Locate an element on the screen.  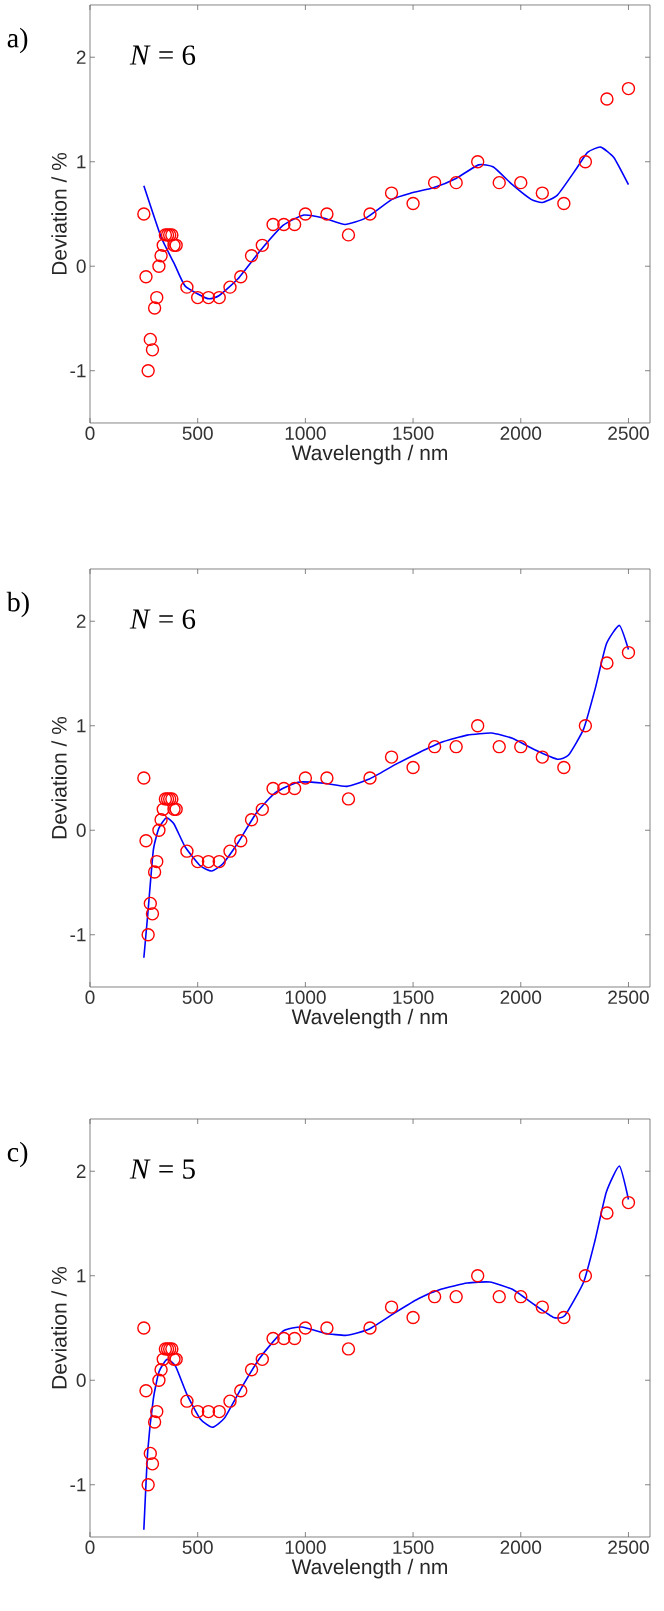
x-tick-label: 2500 is located at coordinates (628, 433).